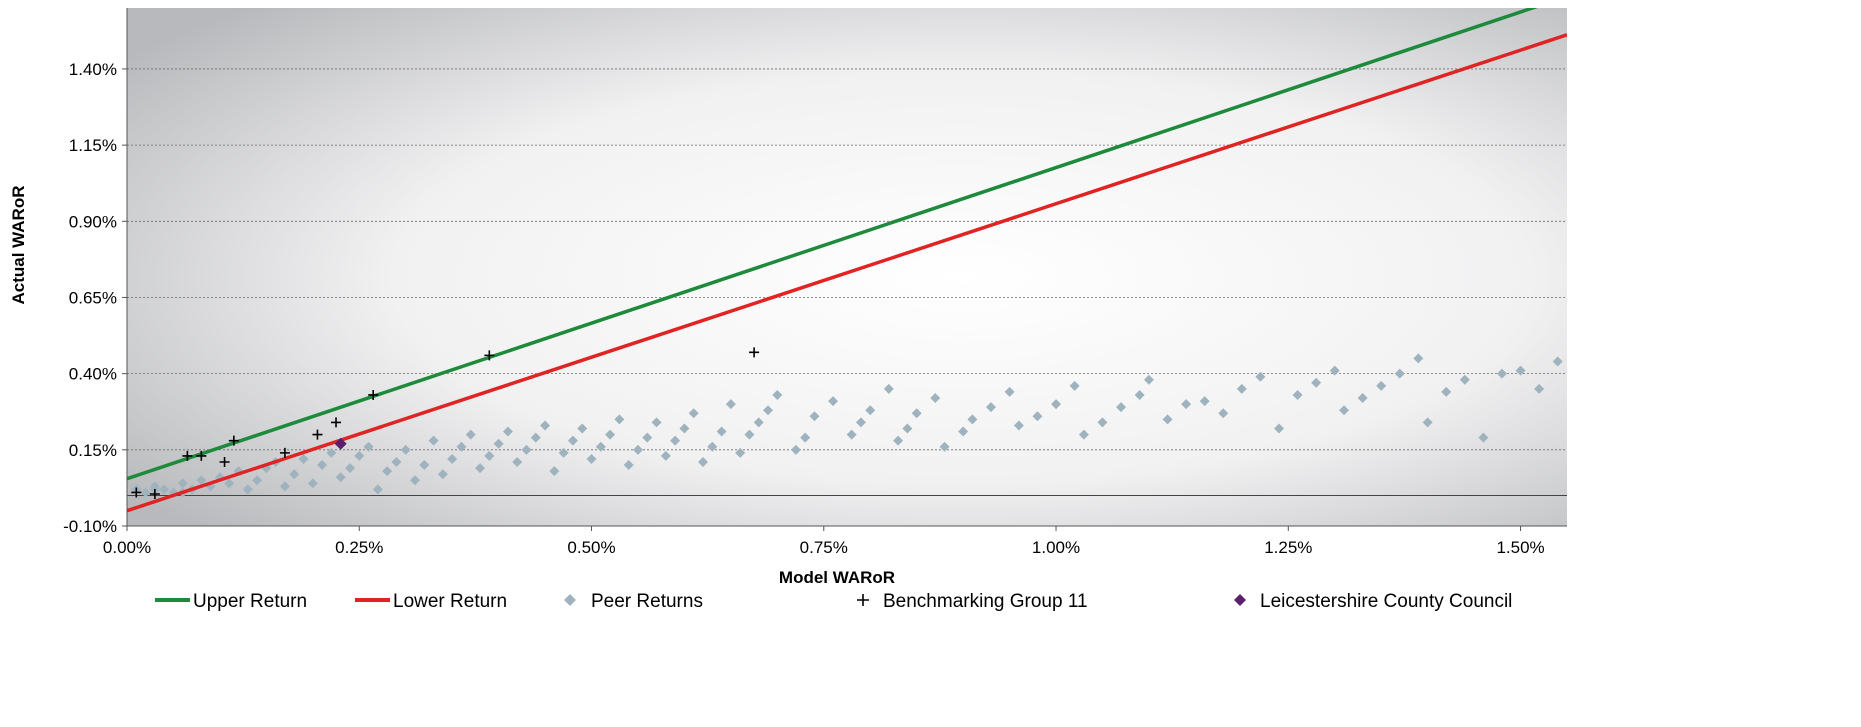 The image size is (1861, 727). I want to click on x-tick-label: 1.50%, so click(1520, 547).